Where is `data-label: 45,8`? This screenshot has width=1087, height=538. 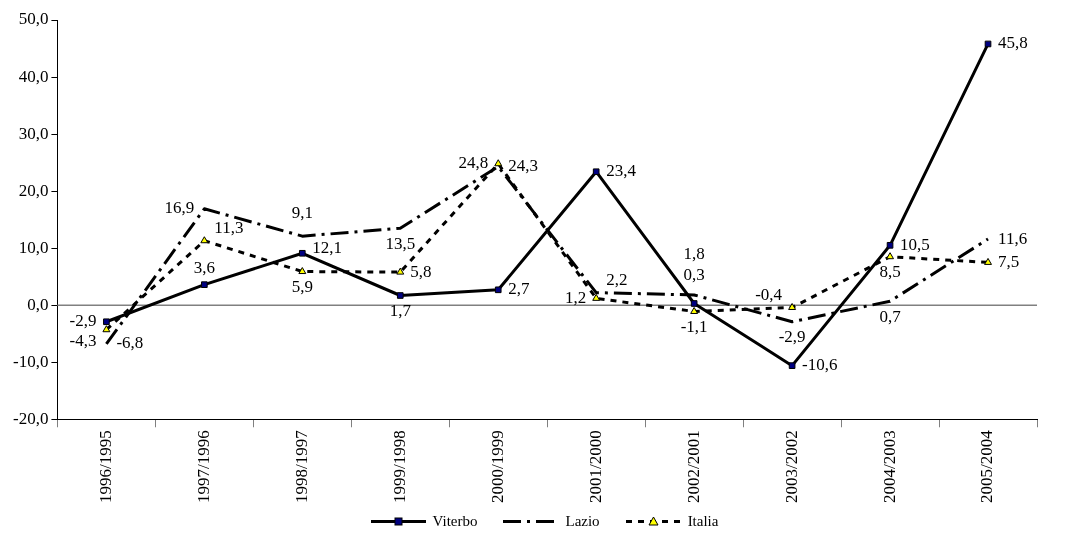 data-label: 45,8 is located at coordinates (1013, 43).